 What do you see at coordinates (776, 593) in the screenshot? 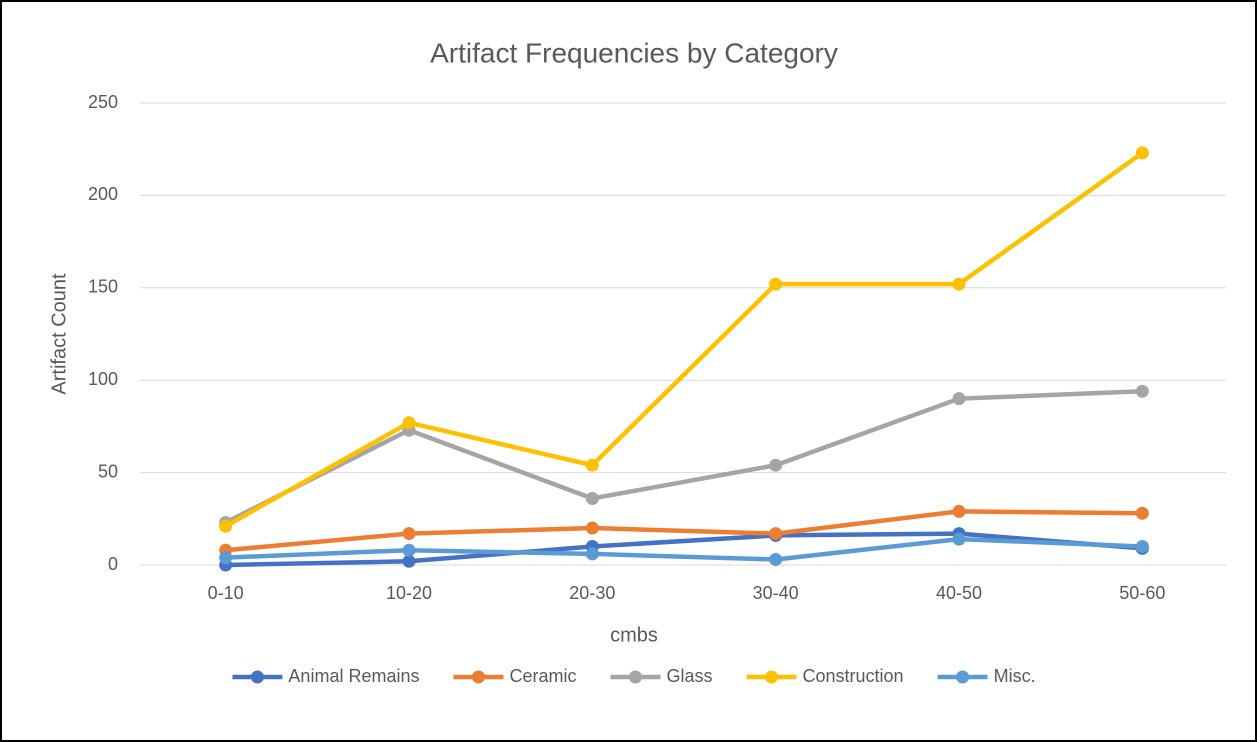
I see `x-tick-label: 30-40` at bounding box center [776, 593].